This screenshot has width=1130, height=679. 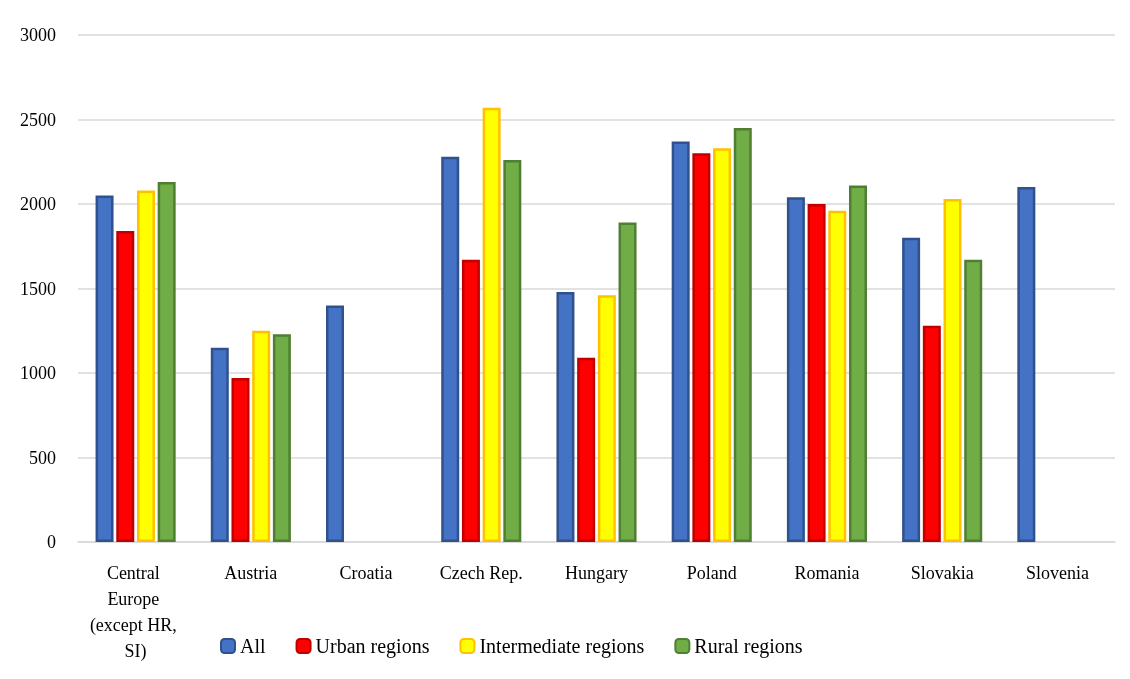 What do you see at coordinates (711, 573) in the screenshot?
I see `x-tick-label: Poland` at bounding box center [711, 573].